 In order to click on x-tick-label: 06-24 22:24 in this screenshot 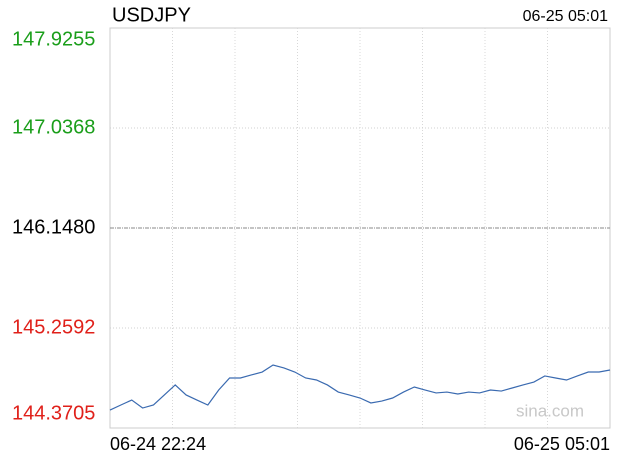, I will do `click(158, 444)`.